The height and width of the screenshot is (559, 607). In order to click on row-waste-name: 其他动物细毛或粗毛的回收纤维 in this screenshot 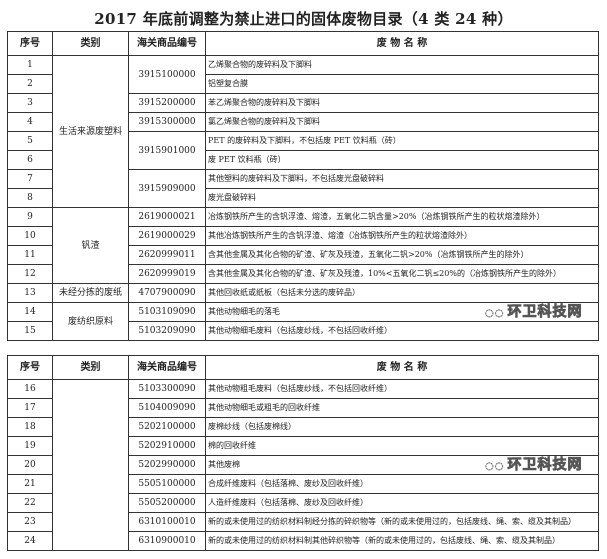, I will do `click(402, 408)`.